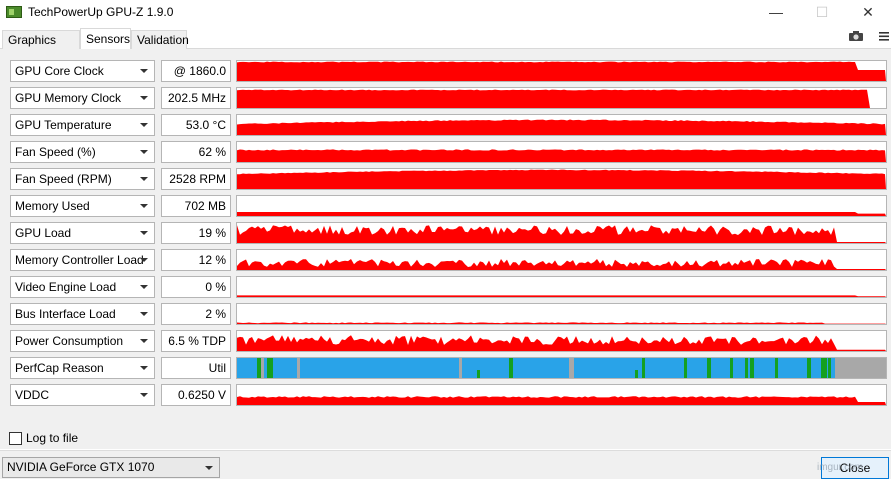  Describe the element at coordinates (196, 71) in the screenshot. I see `sensor-value: @ 1860.0` at that location.